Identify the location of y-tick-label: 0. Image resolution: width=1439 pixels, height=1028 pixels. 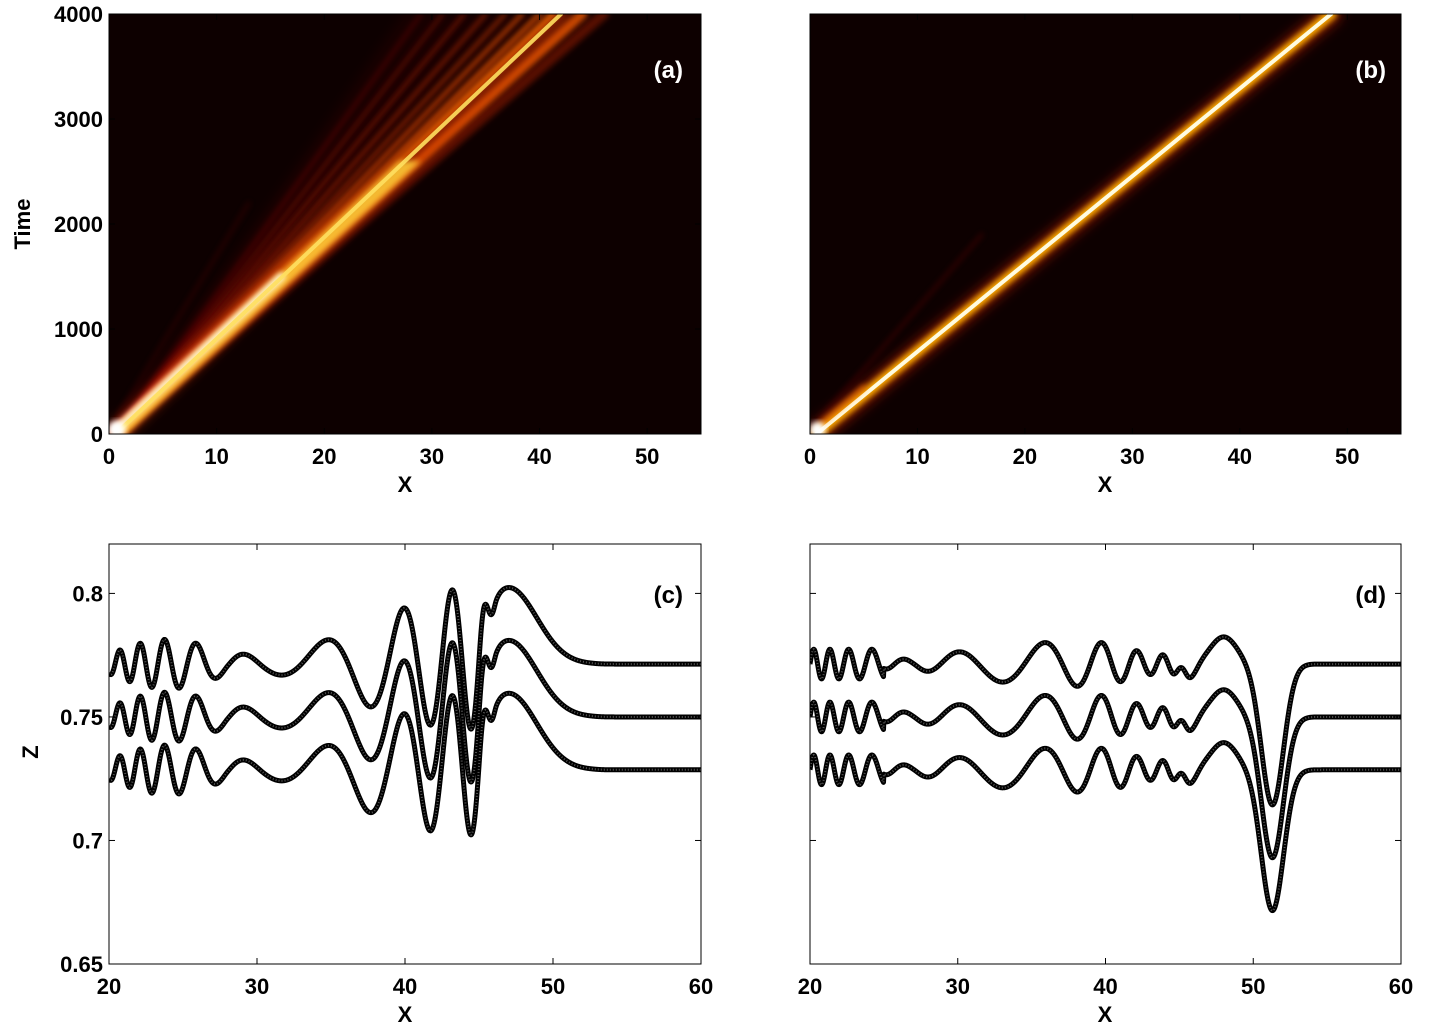
(97, 434).